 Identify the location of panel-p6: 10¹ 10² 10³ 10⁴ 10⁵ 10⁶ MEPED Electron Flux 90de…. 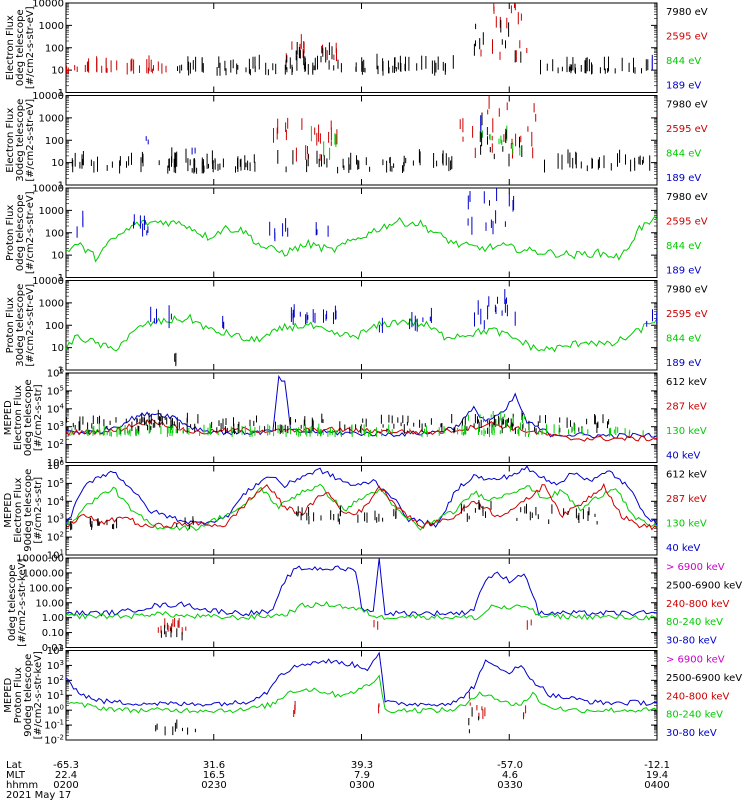
(355, 510).